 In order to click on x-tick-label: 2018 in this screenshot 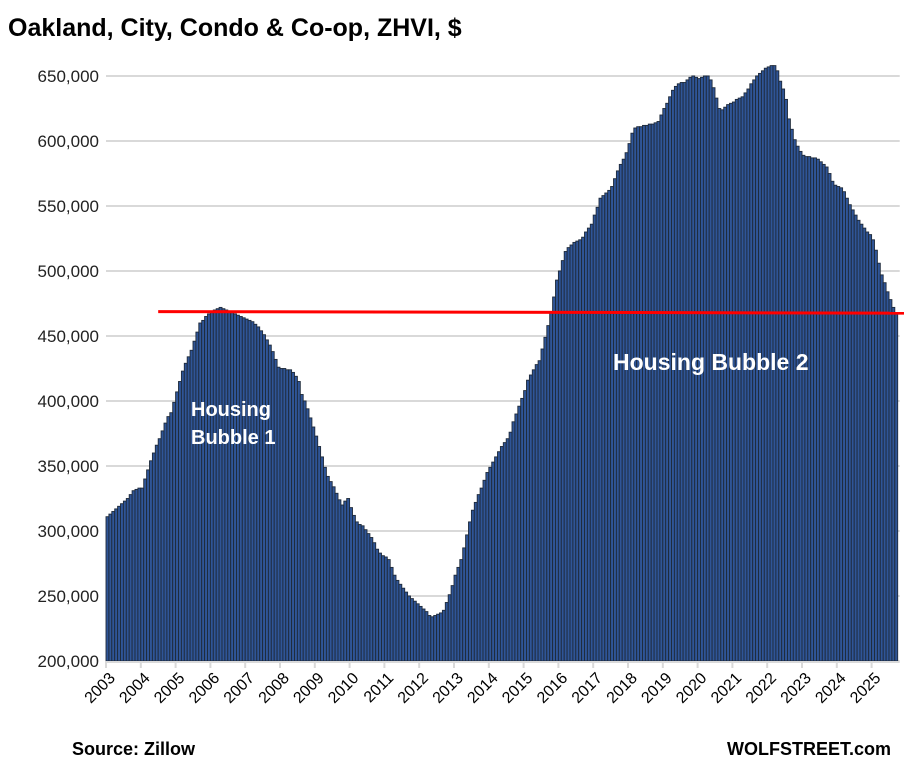, I will do `click(622, 688)`.